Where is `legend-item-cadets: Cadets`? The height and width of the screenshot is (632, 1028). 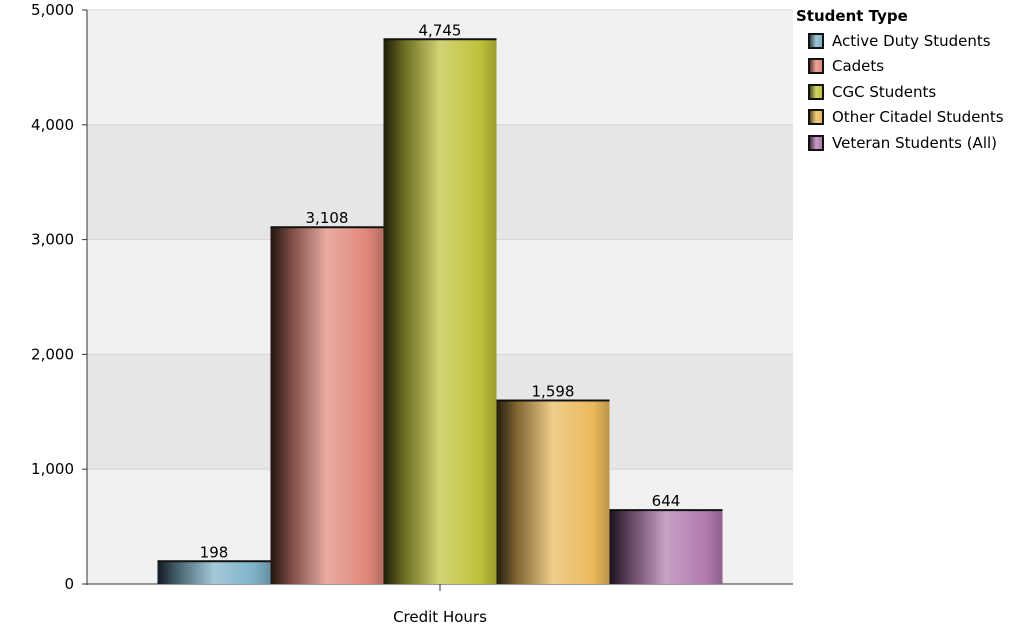
legend-item-cadets: Cadets is located at coordinates (911, 67).